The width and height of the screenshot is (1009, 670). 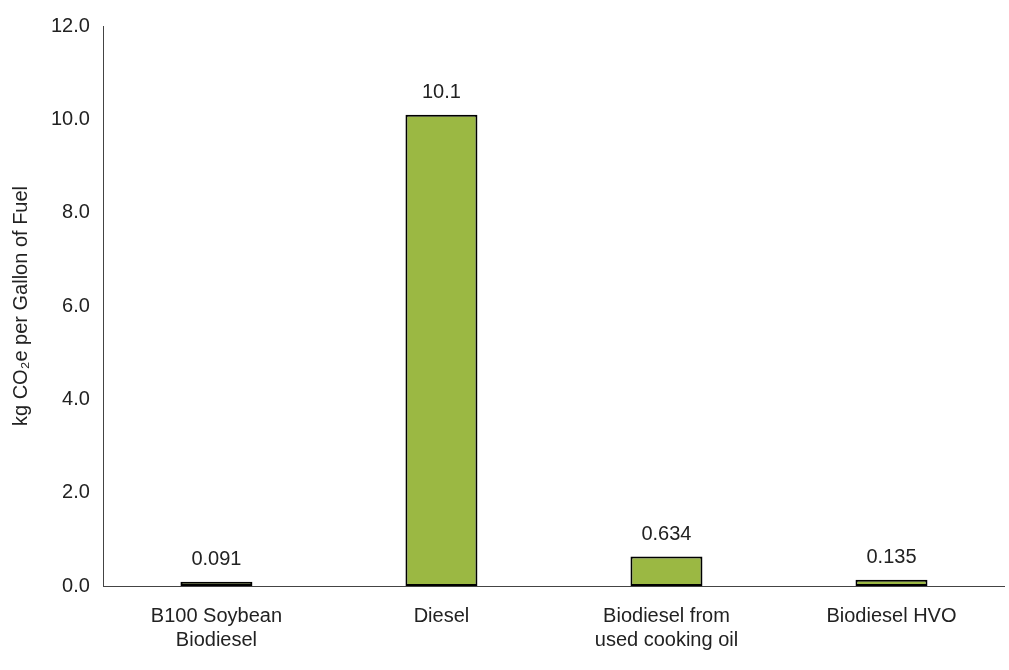 What do you see at coordinates (76, 491) in the screenshot?
I see `y-tick-label: 2.0` at bounding box center [76, 491].